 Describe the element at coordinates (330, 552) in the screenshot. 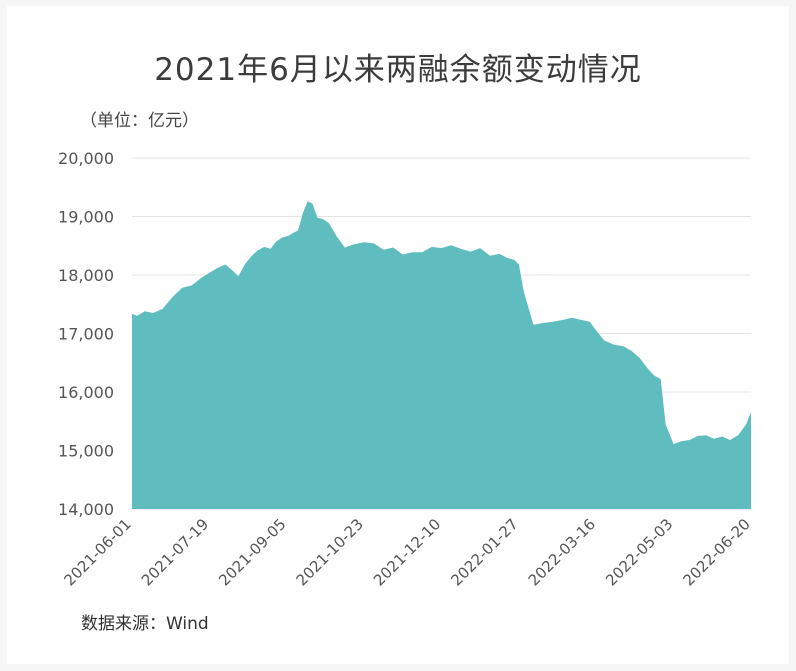

I see `x-tick-label: 2021-10-23` at that location.